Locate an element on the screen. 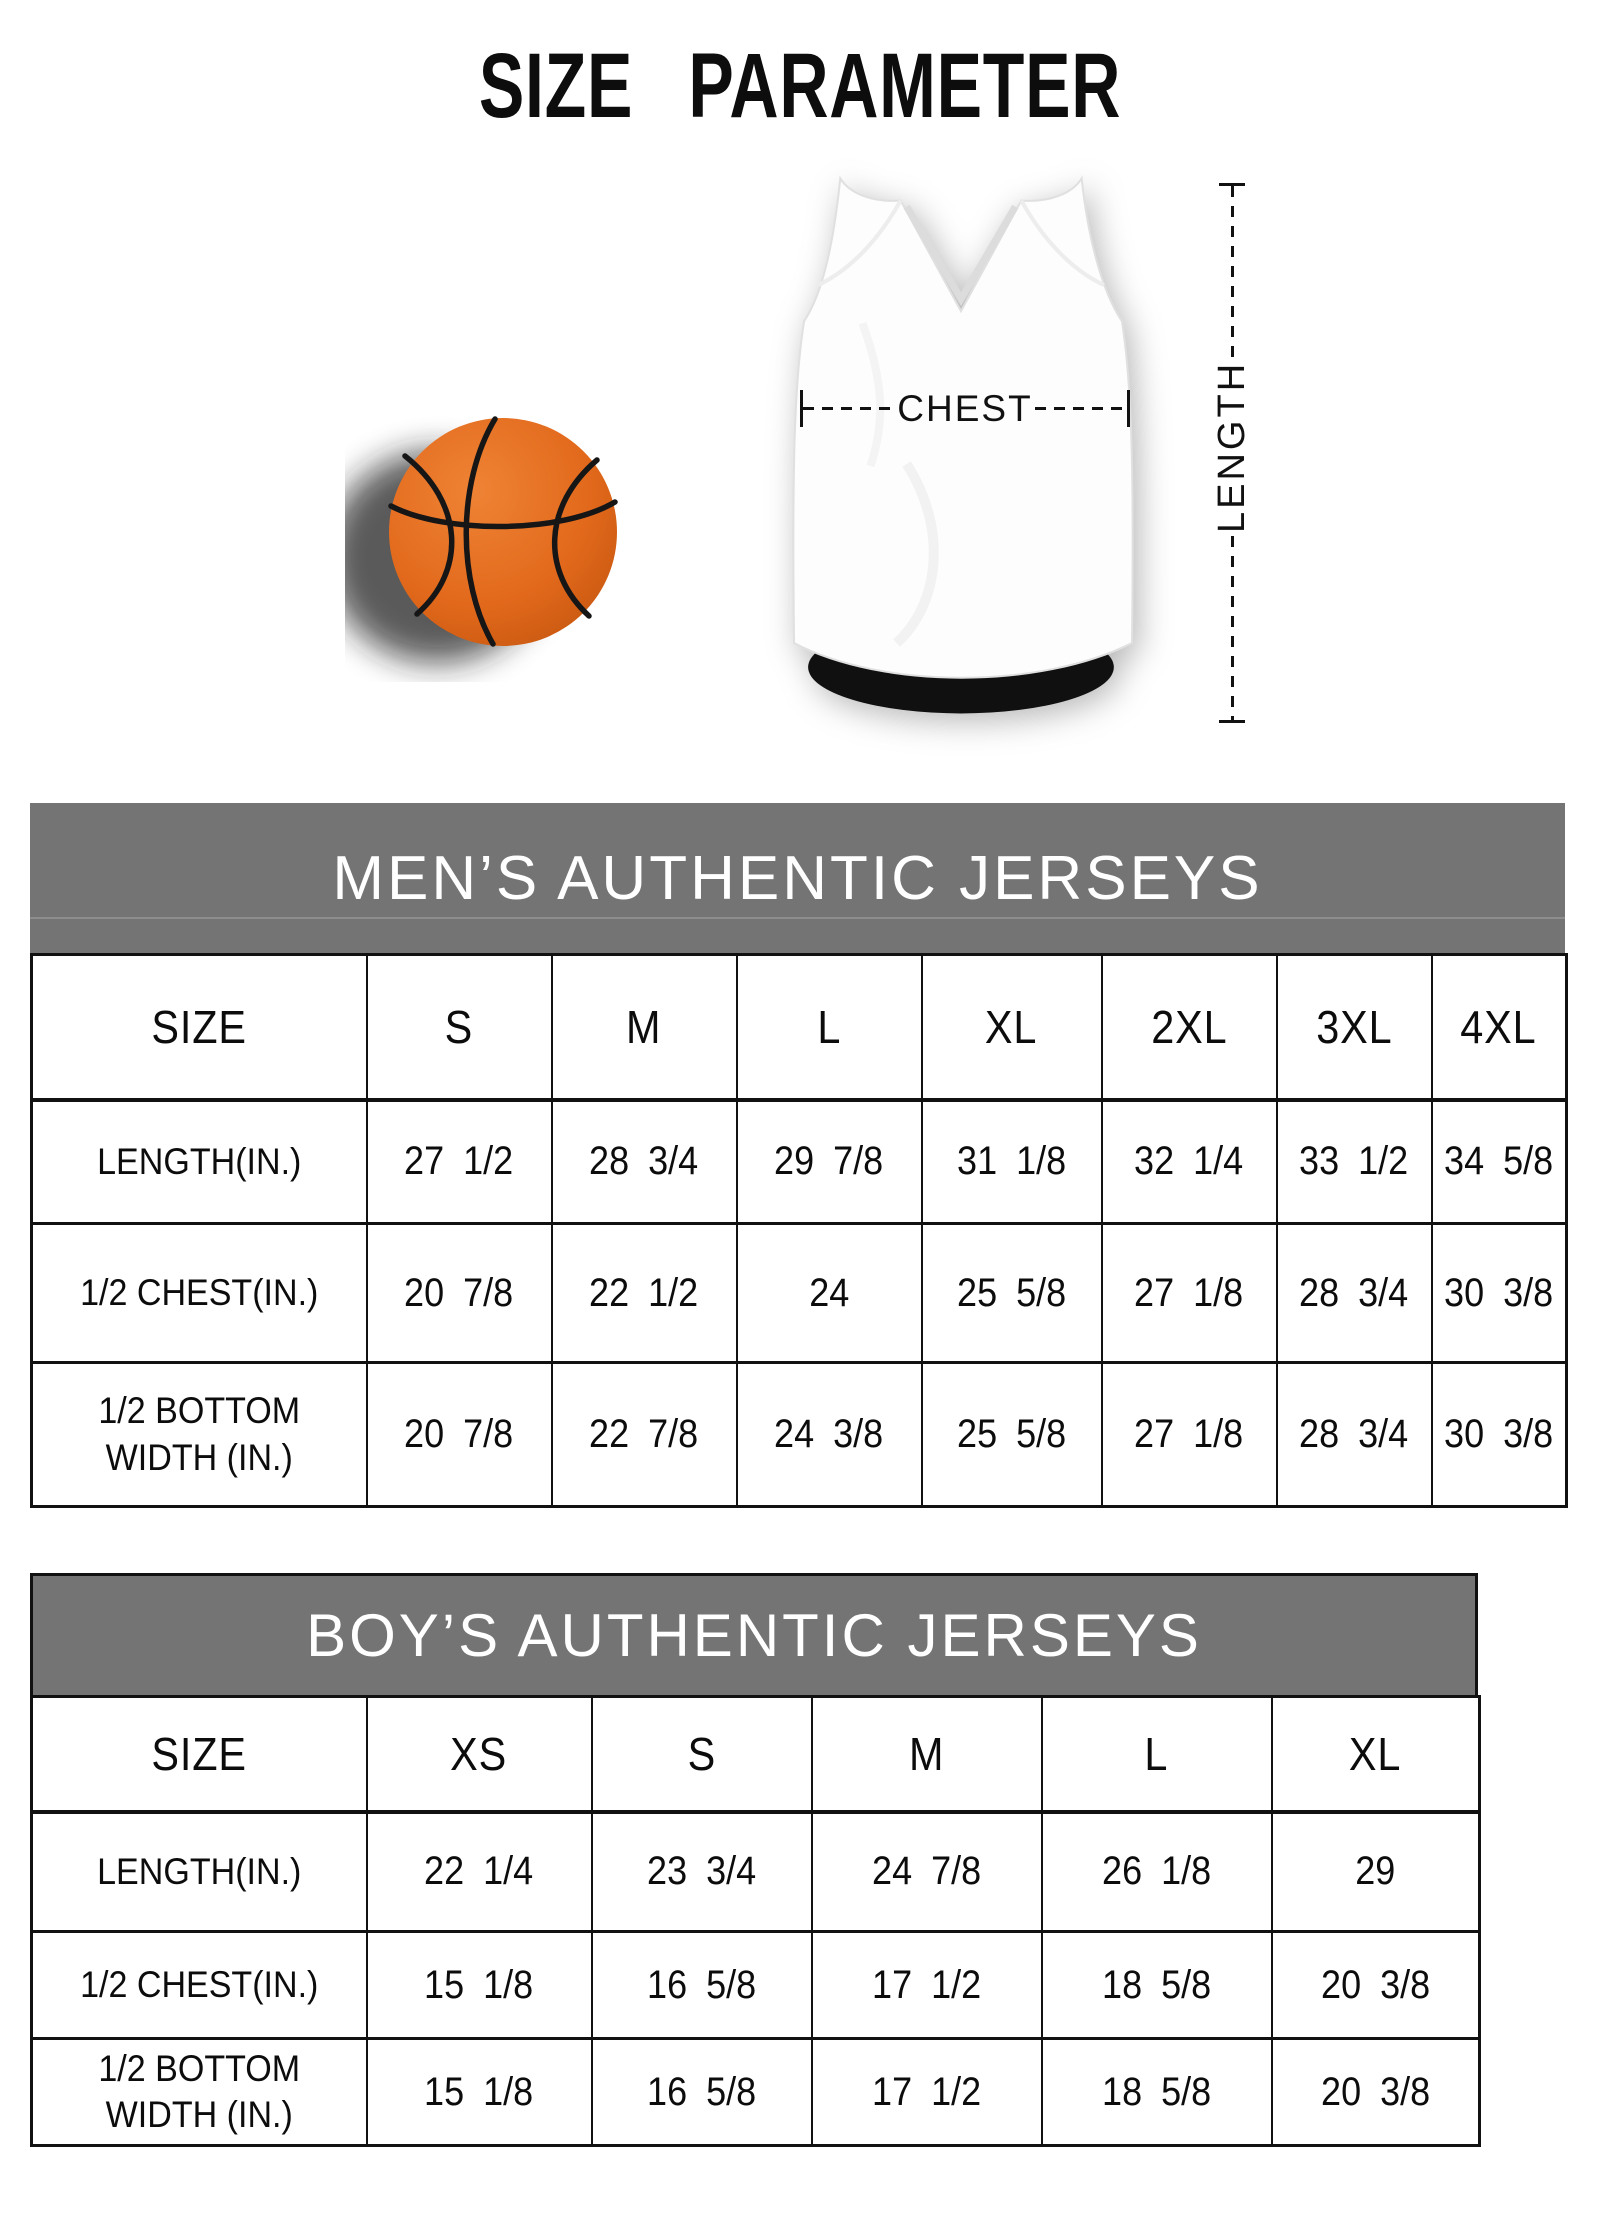 The image size is (1600, 2233). chest-measure-line: CHEST is located at coordinates (965, 408).